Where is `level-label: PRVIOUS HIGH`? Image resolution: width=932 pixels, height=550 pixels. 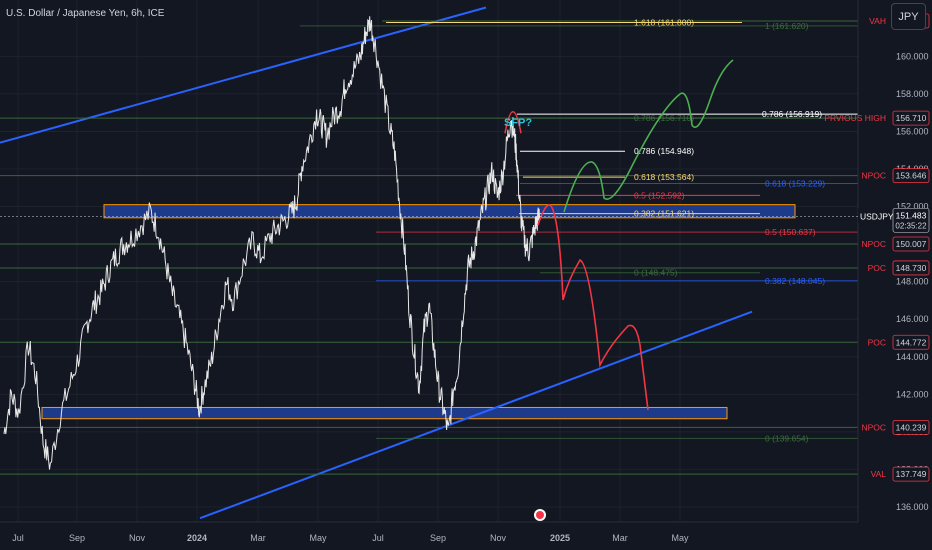
level-label: PRVIOUS HIGH is located at coordinates (855, 118).